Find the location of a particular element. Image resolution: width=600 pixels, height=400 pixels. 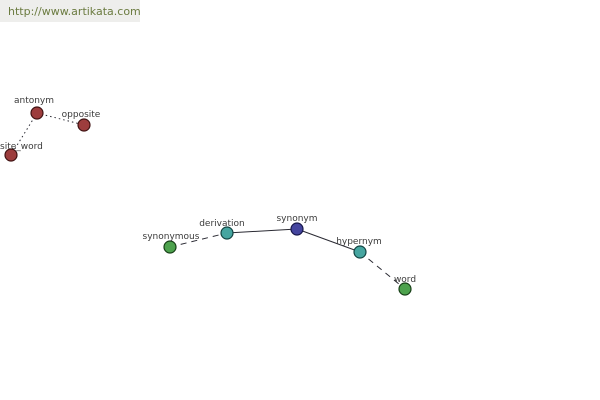

edge-synonym-hypernym is located at coordinates (328, 240).